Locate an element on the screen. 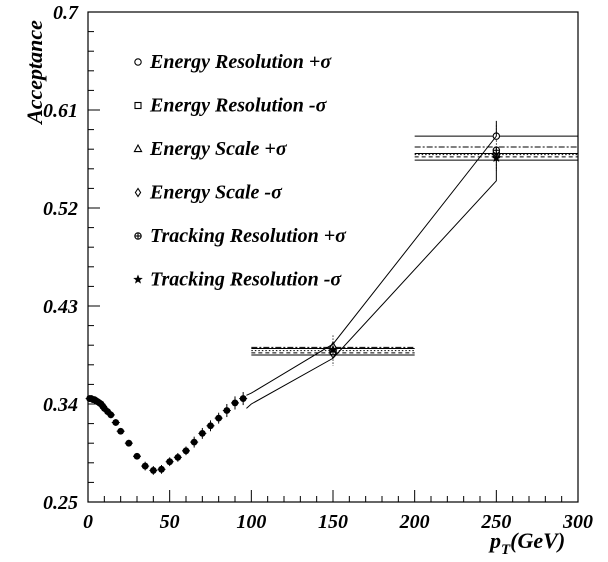 The image size is (608, 562). legend-entry: Energy Scale -σ is located at coordinates (216, 193).